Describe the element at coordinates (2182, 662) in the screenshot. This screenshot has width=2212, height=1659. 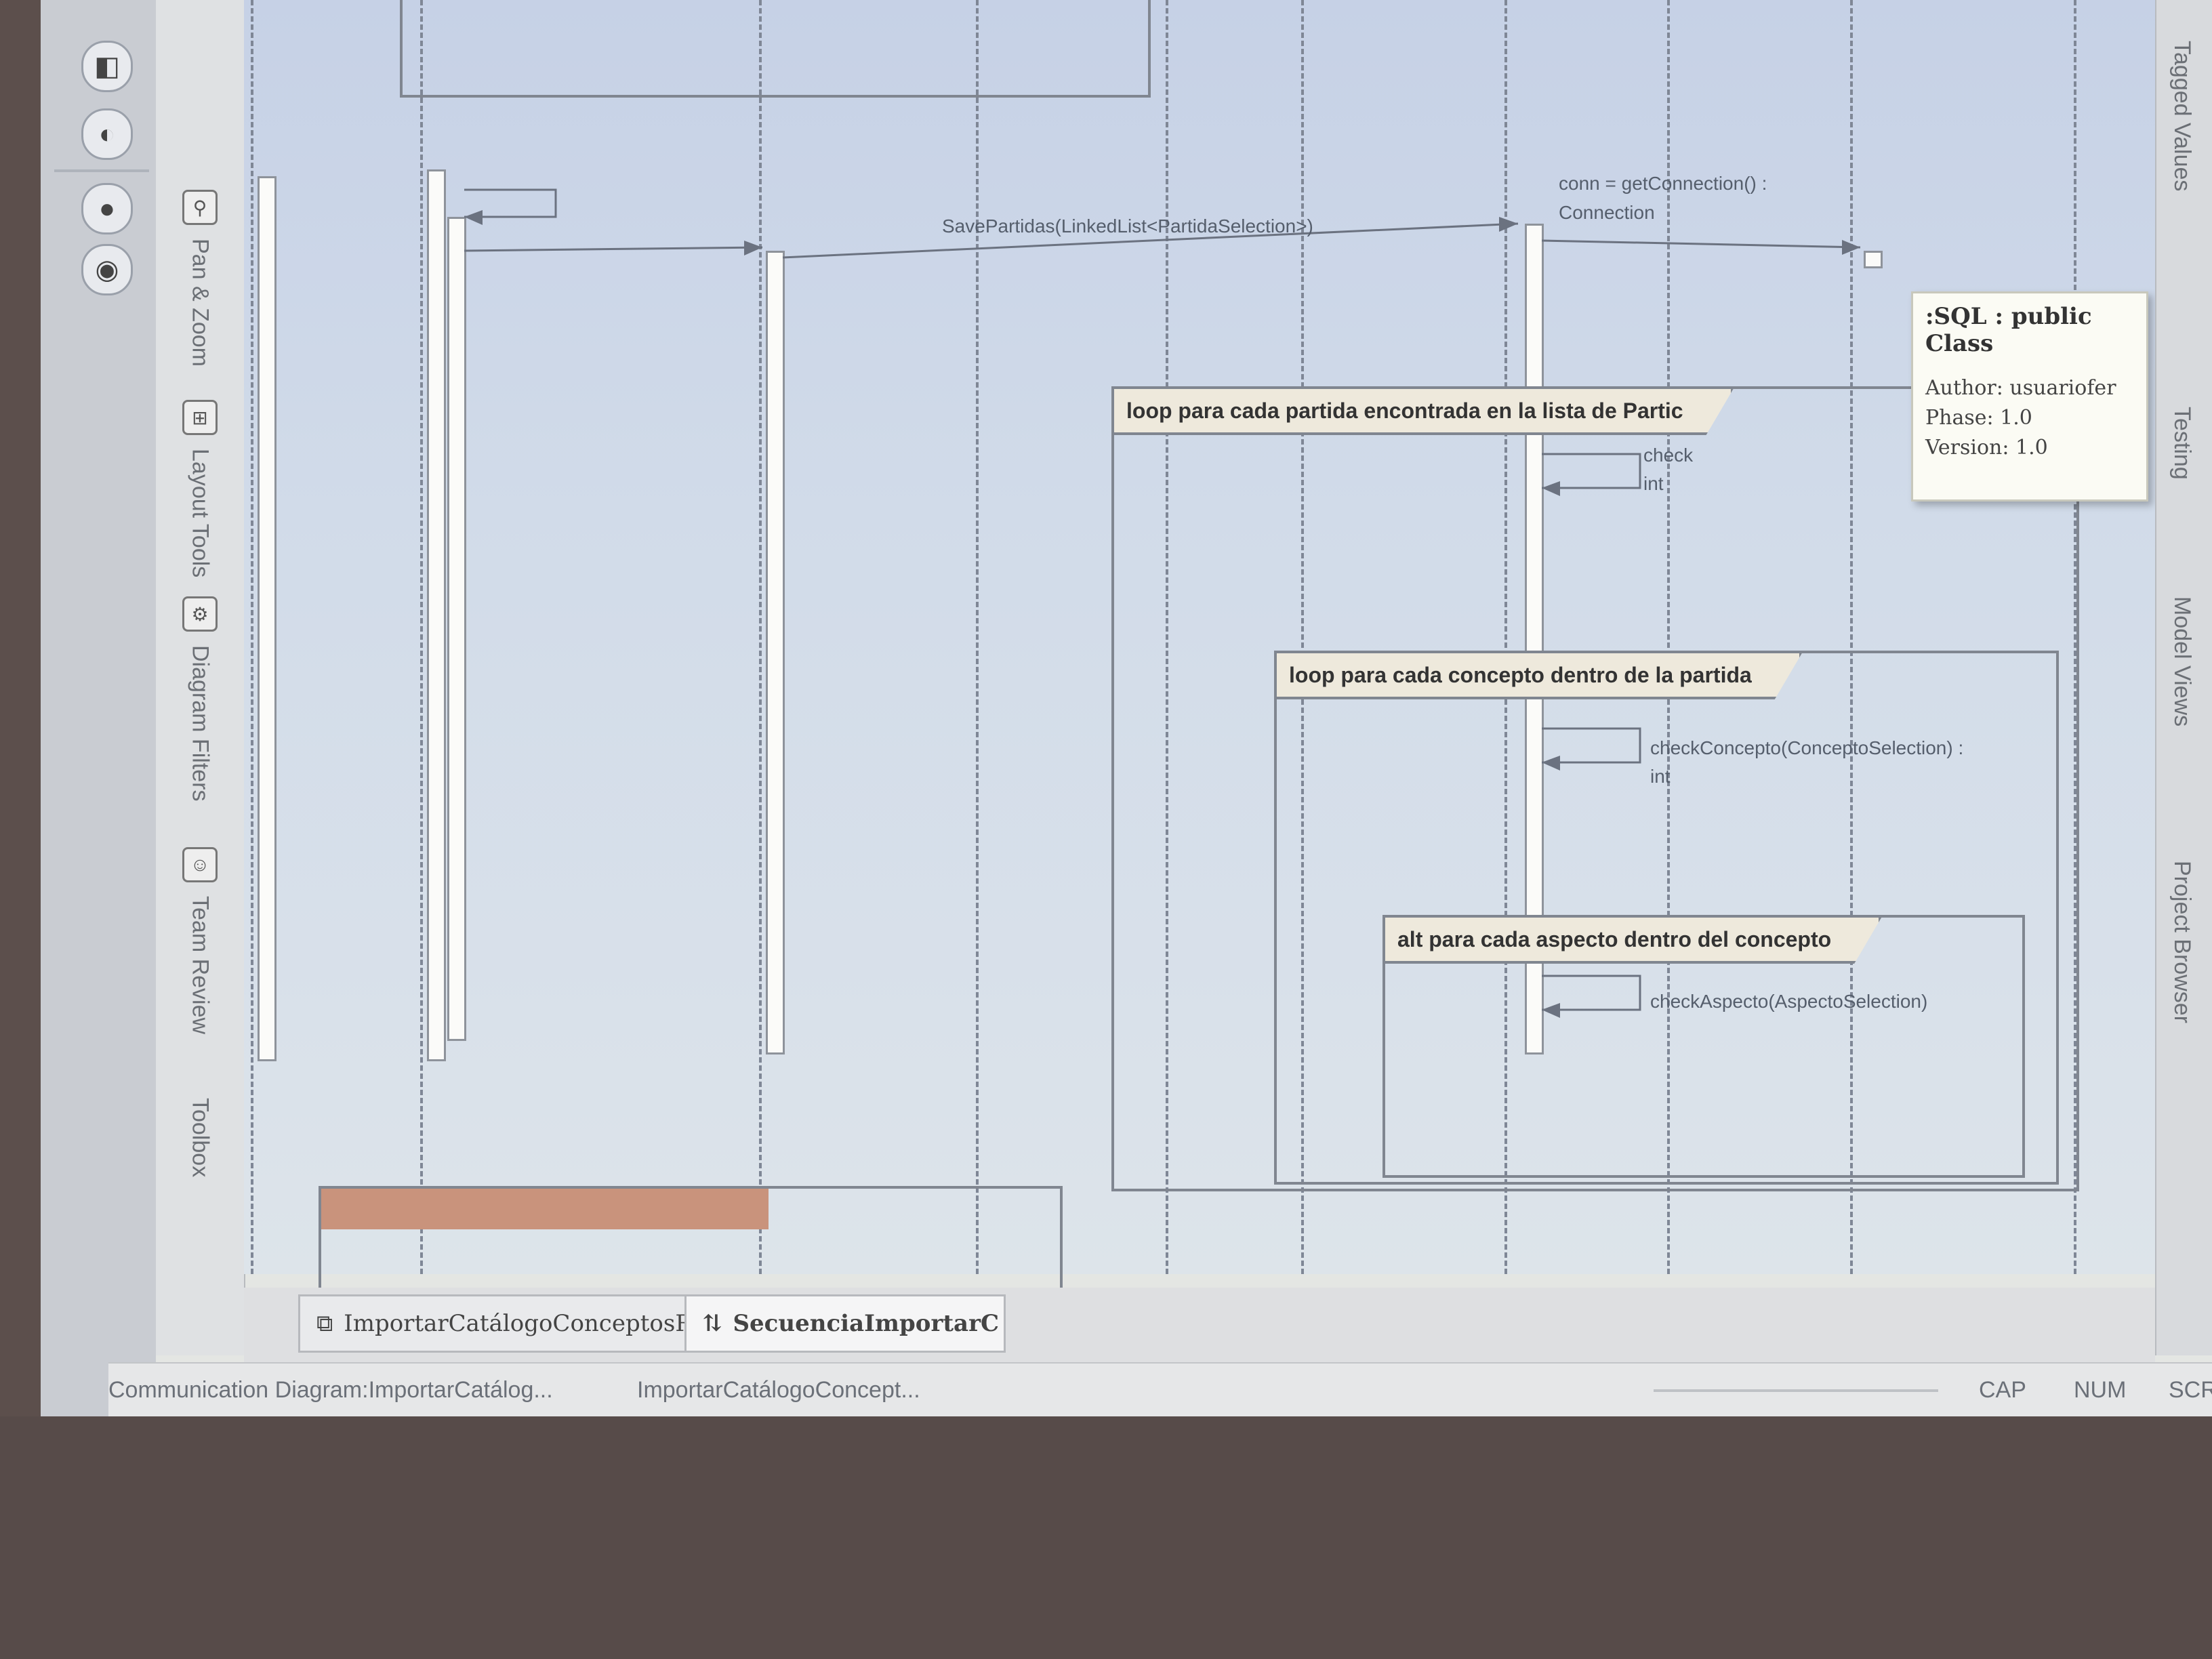
I see `model-views-tab: Model Views` at that location.